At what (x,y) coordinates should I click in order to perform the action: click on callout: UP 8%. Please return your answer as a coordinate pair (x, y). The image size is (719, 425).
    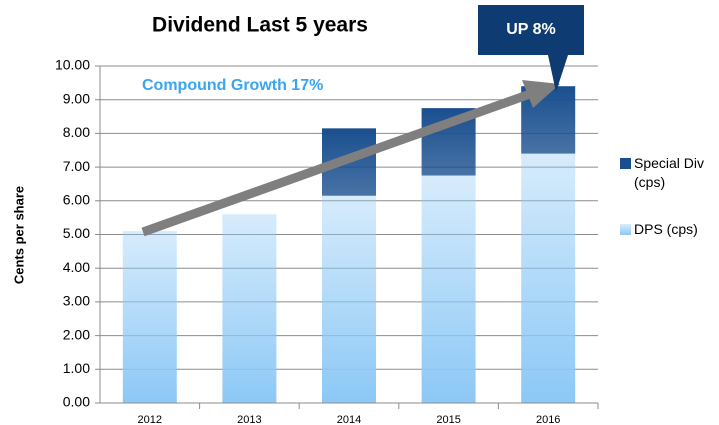
    Looking at the image, I should click on (531, 48).